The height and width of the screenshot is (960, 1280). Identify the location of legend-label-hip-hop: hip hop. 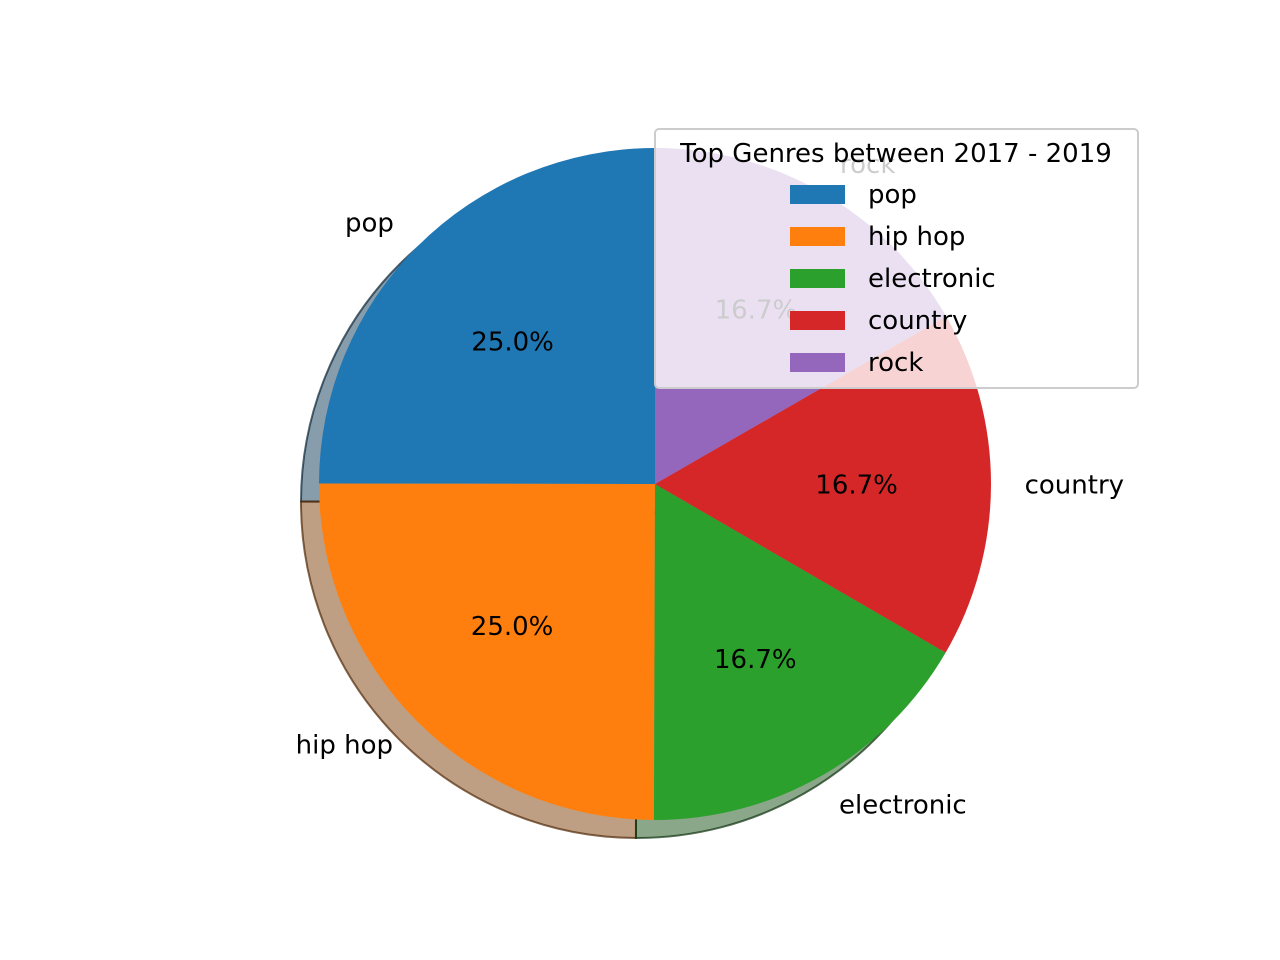
(916, 237).